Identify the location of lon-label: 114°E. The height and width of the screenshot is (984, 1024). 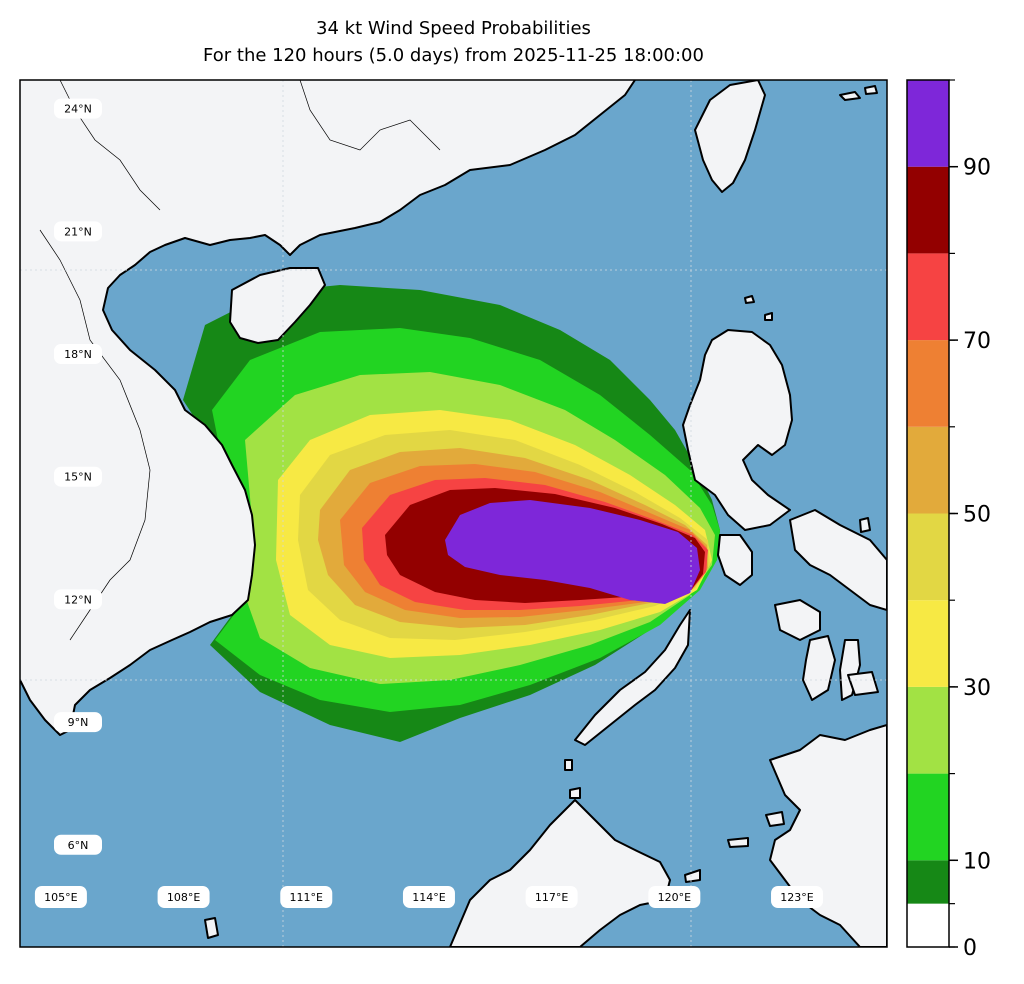
(428, 897).